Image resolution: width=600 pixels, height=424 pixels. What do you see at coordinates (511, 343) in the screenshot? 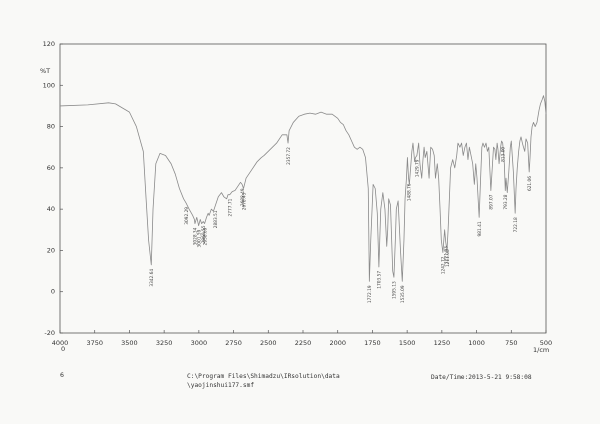
I see `x-tick-label: 750` at bounding box center [511, 343].